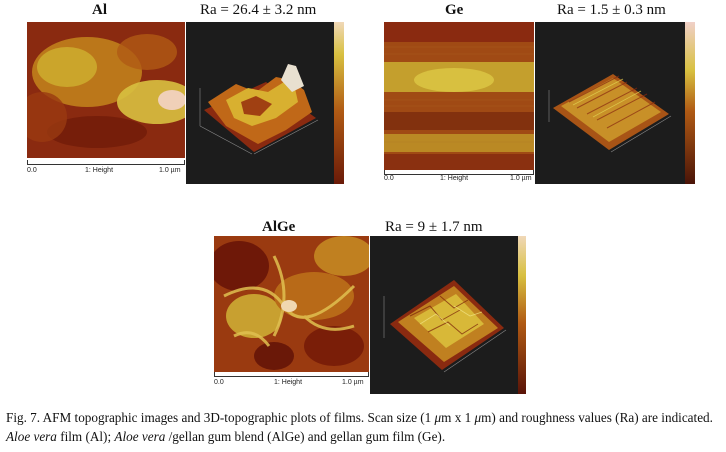  I want to click on panel-label-al: Al, so click(99, 10).